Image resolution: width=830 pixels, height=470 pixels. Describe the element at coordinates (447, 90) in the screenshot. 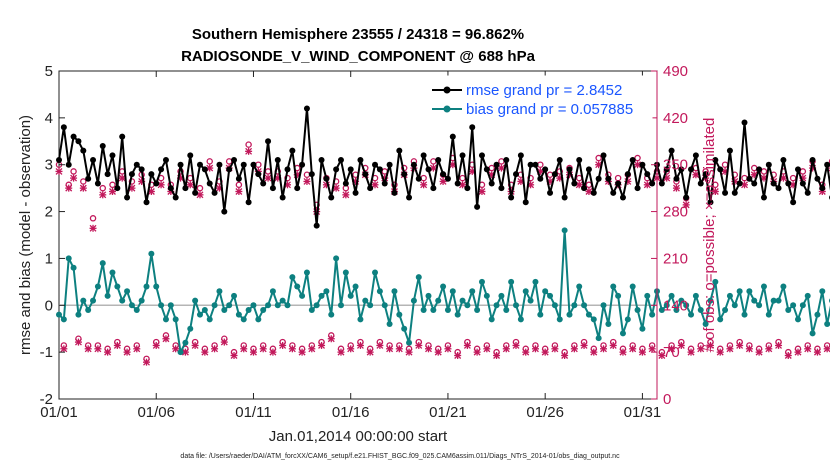

I see `legend-rmse-marker` at that location.